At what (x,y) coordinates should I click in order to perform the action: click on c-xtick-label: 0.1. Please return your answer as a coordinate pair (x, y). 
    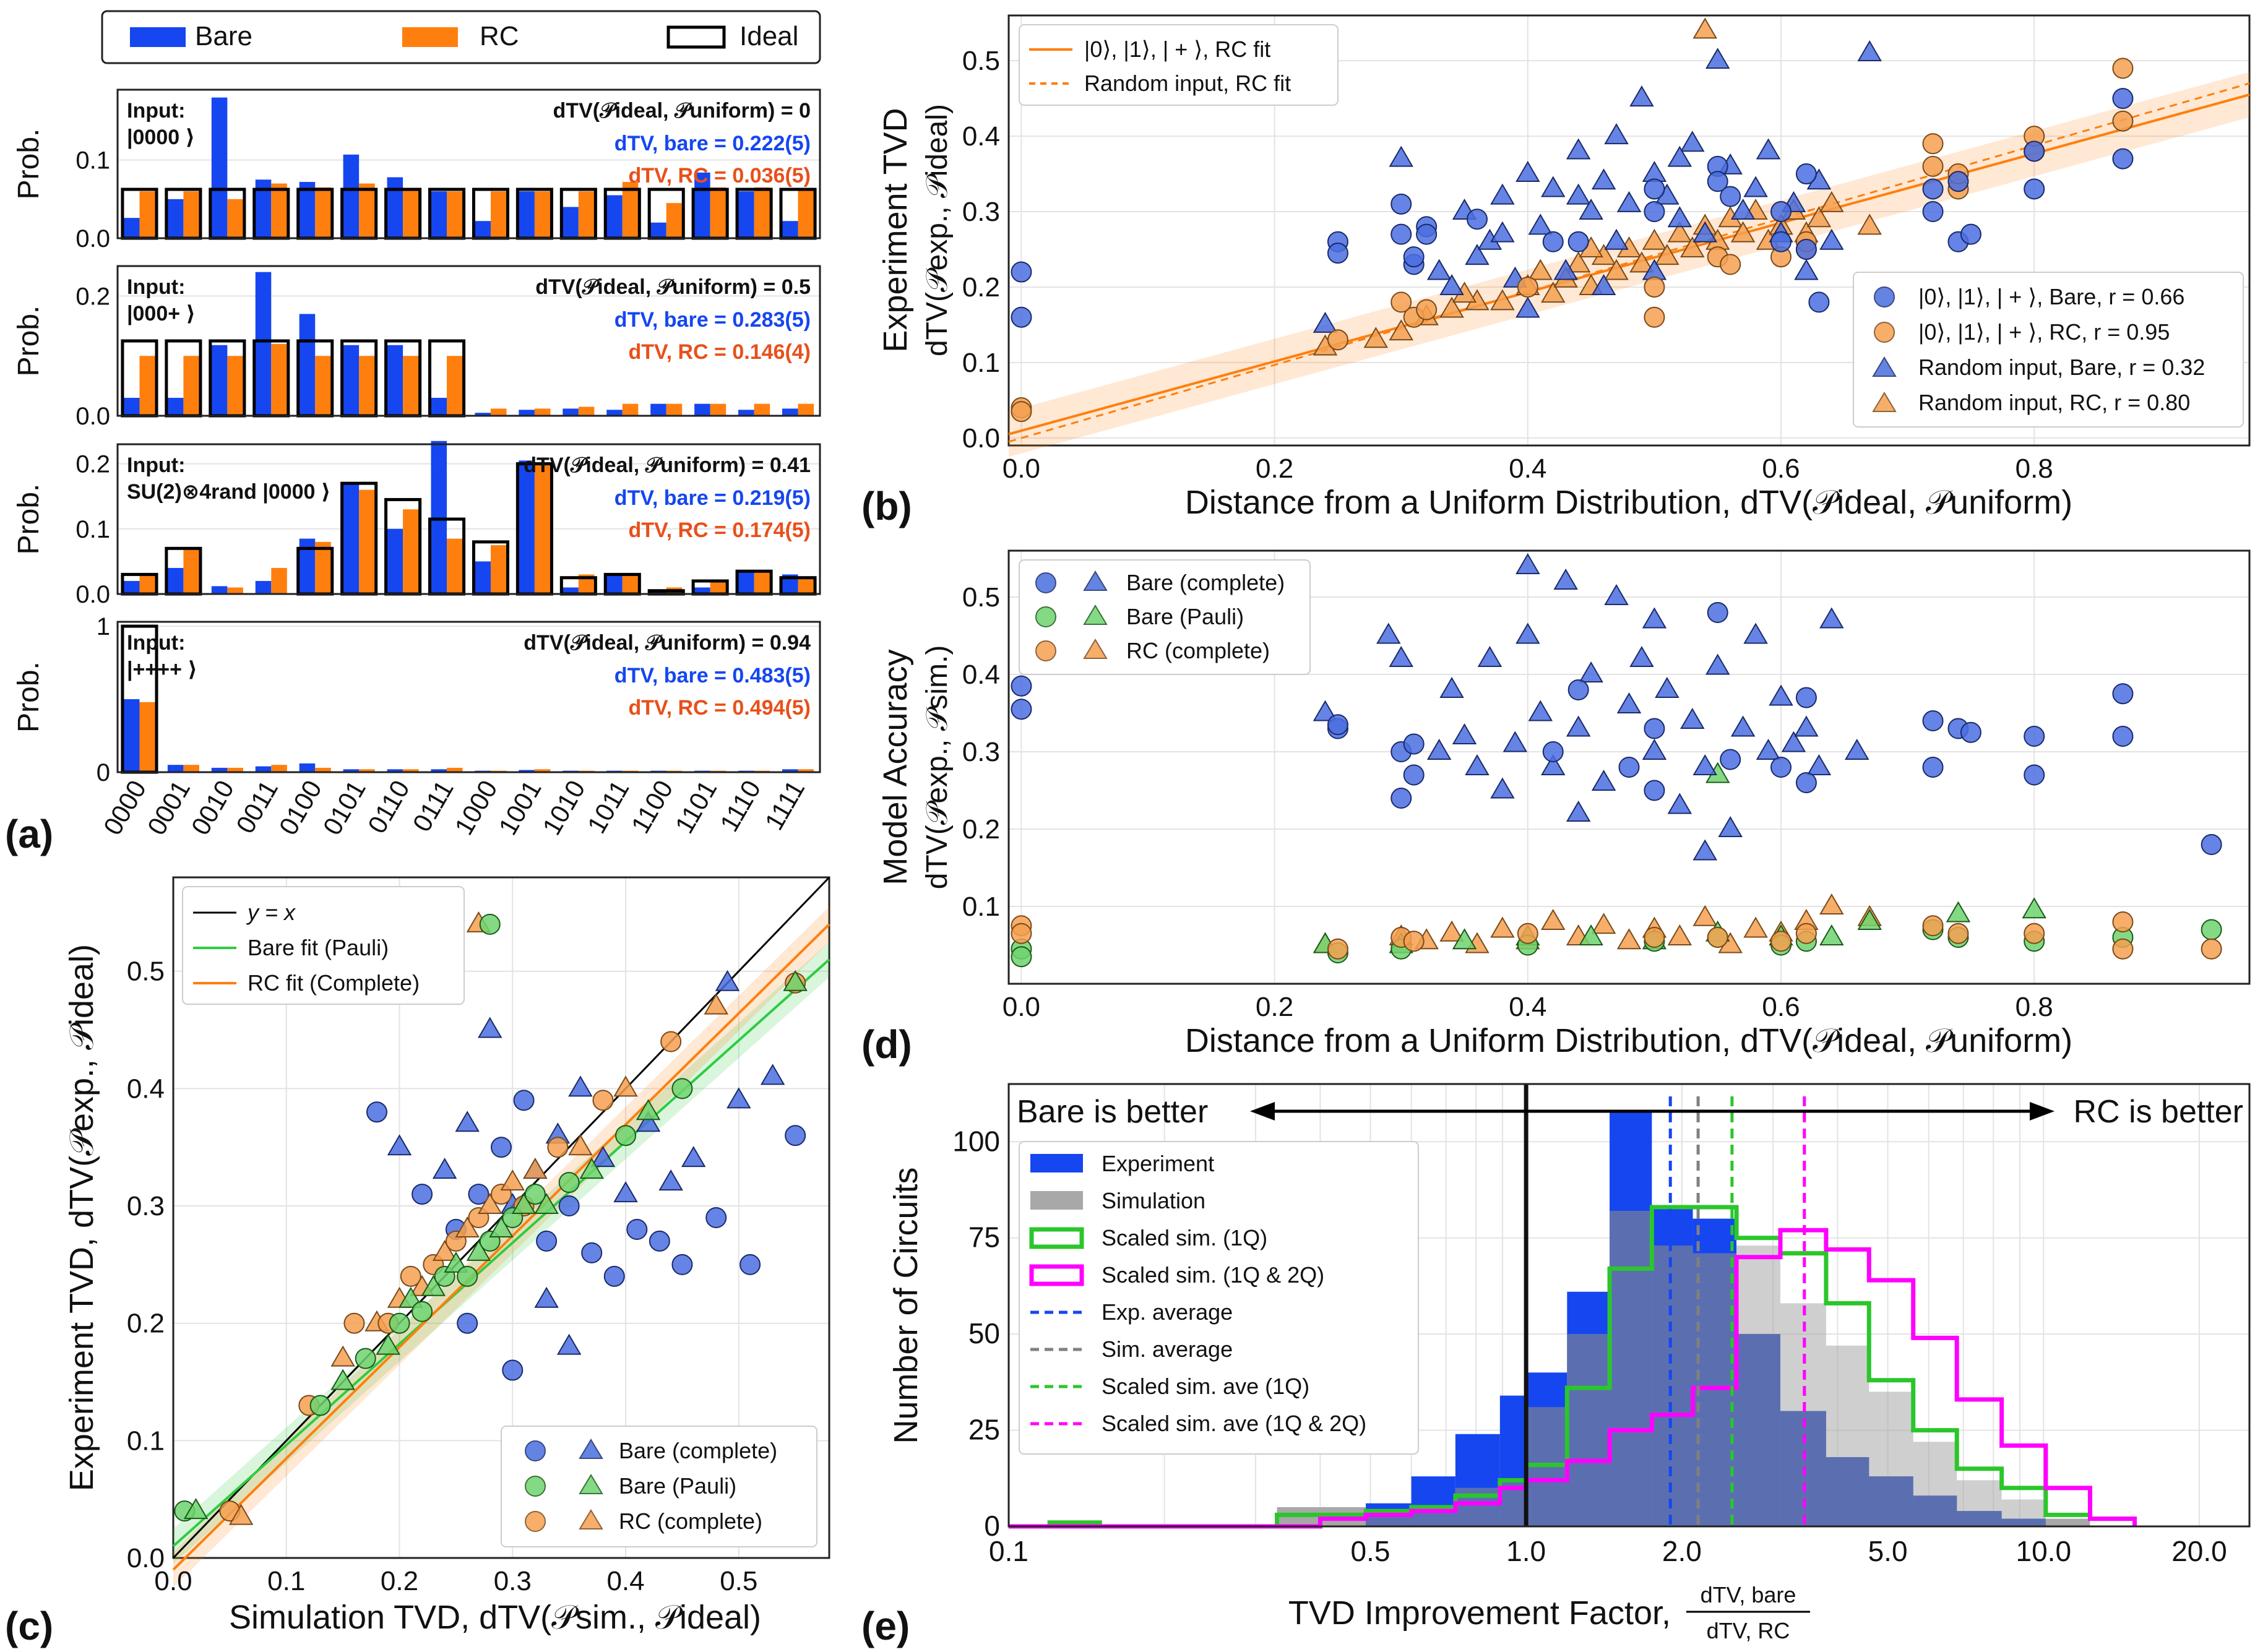
    Looking at the image, I should click on (286, 1581).